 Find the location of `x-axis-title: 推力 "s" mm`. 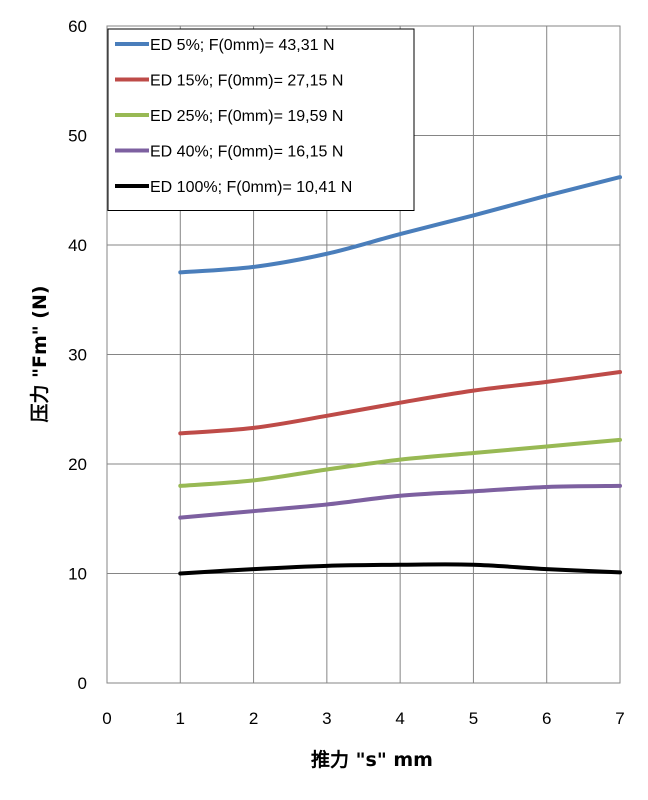

x-axis-title: 推力 "s" mm is located at coordinates (372, 759).